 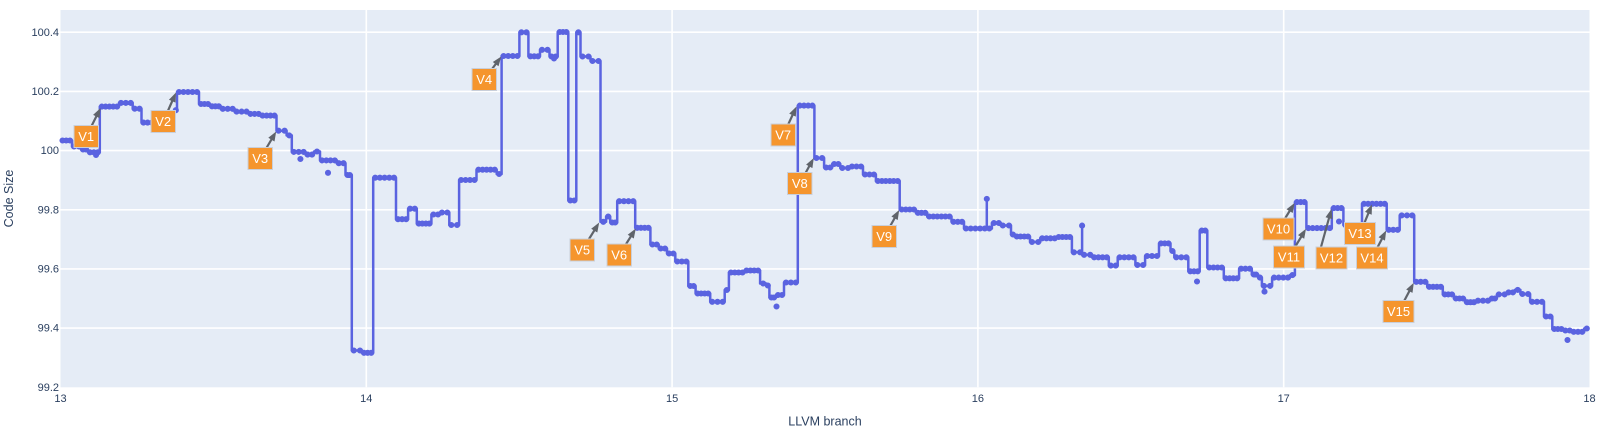 What do you see at coordinates (824, 422) in the screenshot?
I see `svg-text: LLVM branch` at bounding box center [824, 422].